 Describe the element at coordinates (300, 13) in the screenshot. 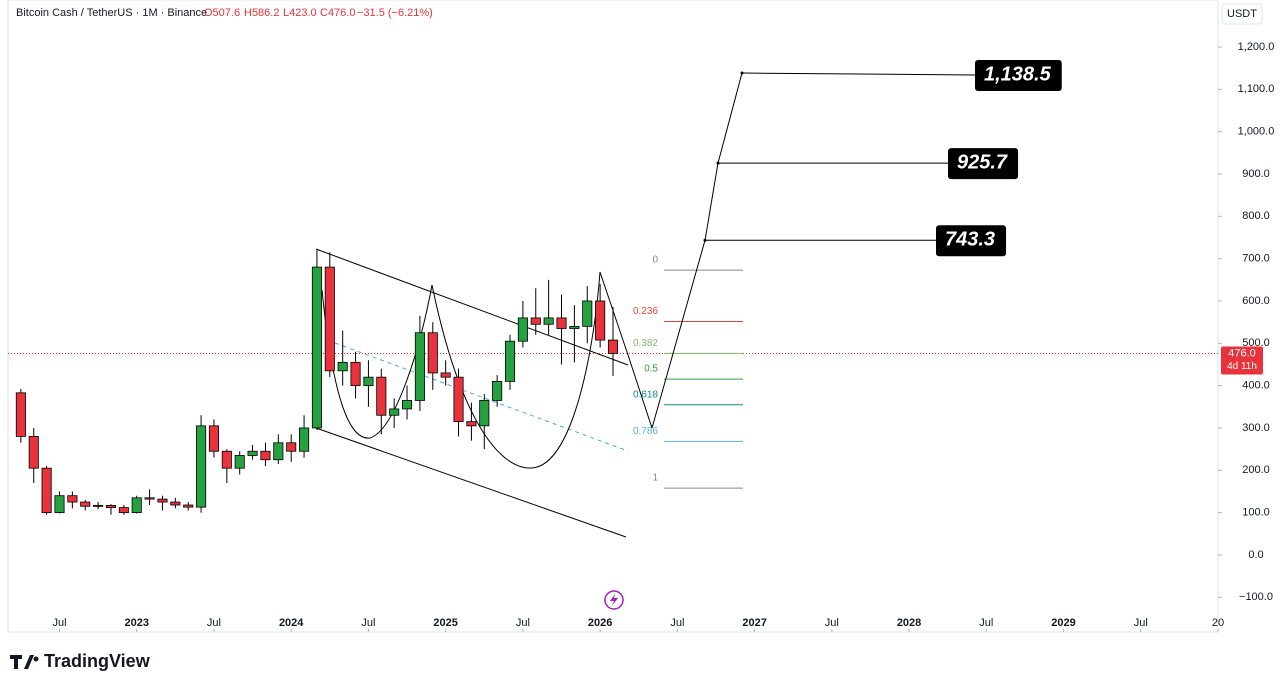

I see `header-low: L423.0` at that location.